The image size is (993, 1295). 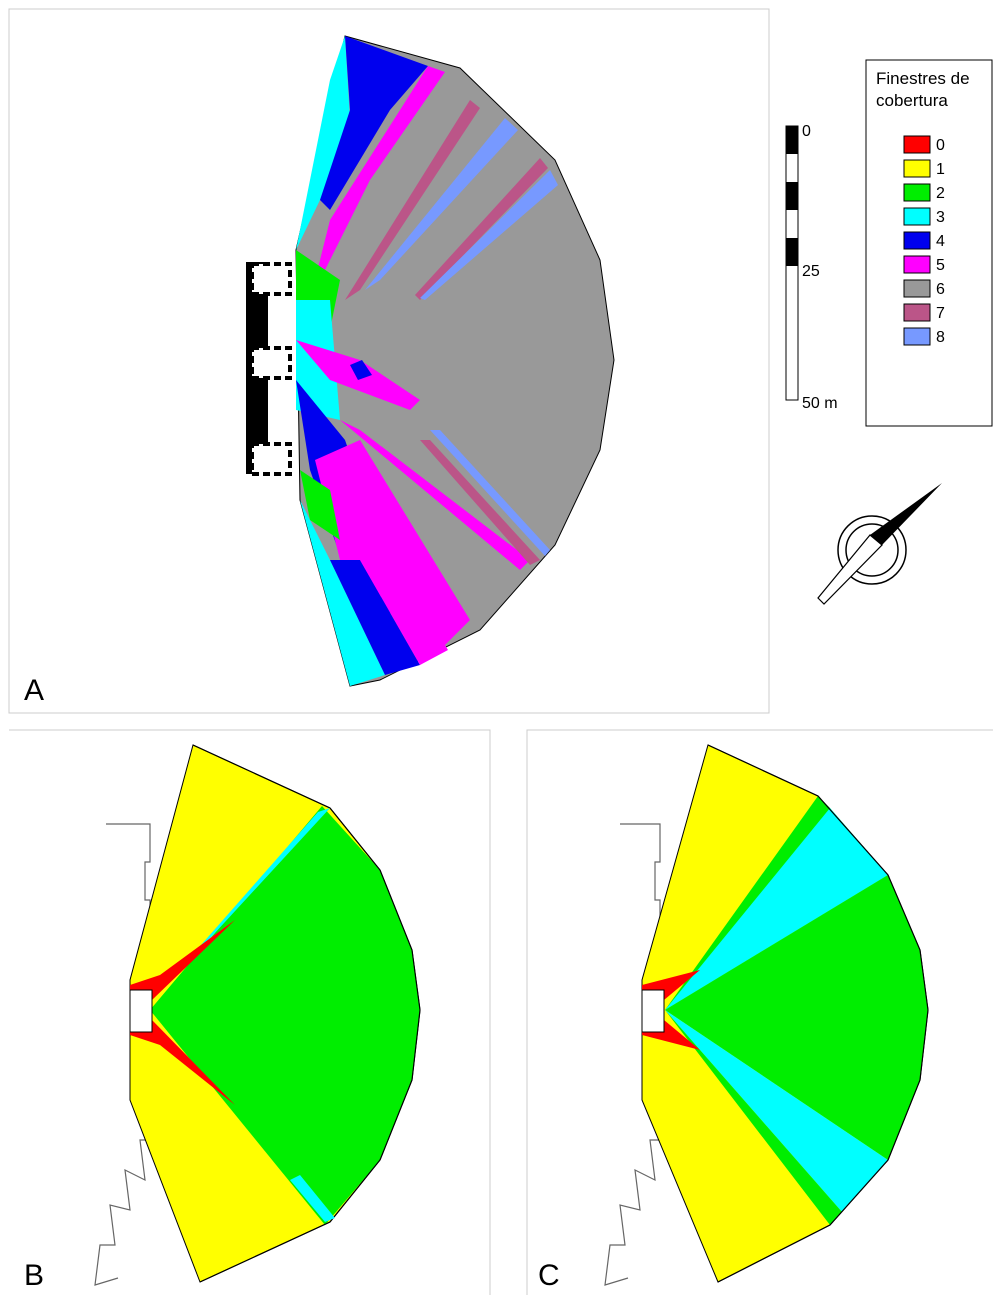 I want to click on wedge-lightblue-low, so click(x=490, y=493).